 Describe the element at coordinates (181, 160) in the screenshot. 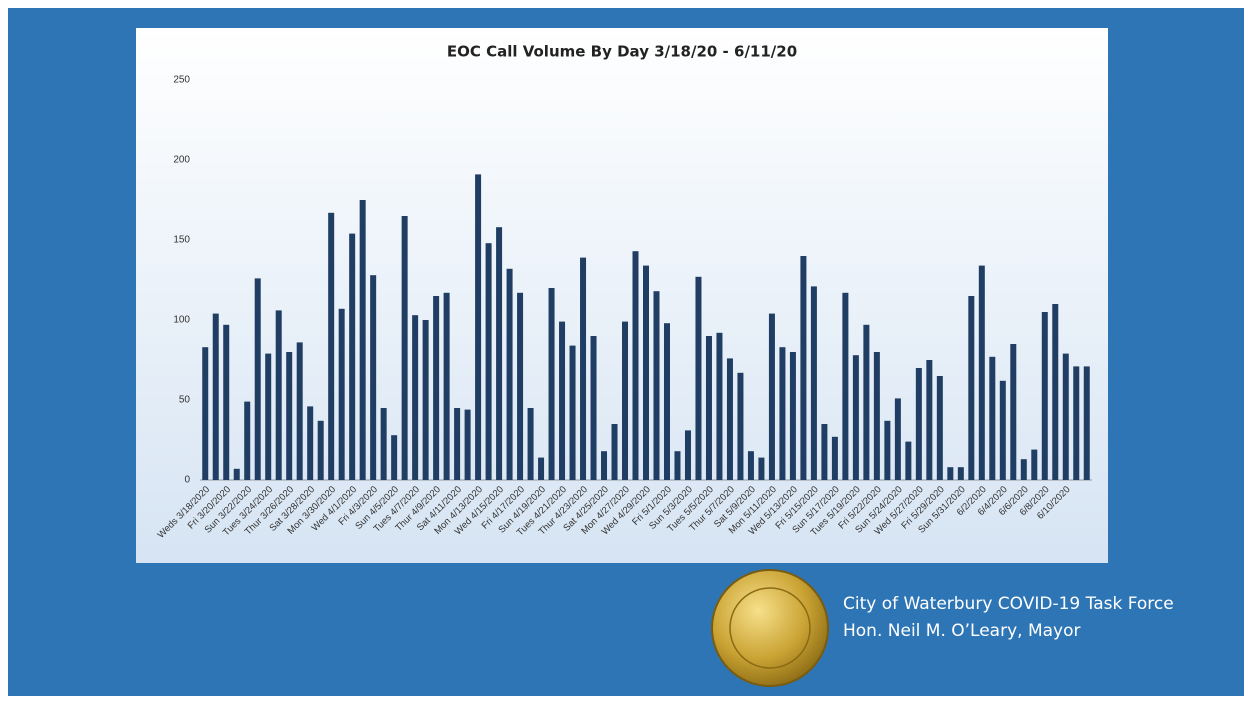

I see `y-tick-label: 200` at that location.